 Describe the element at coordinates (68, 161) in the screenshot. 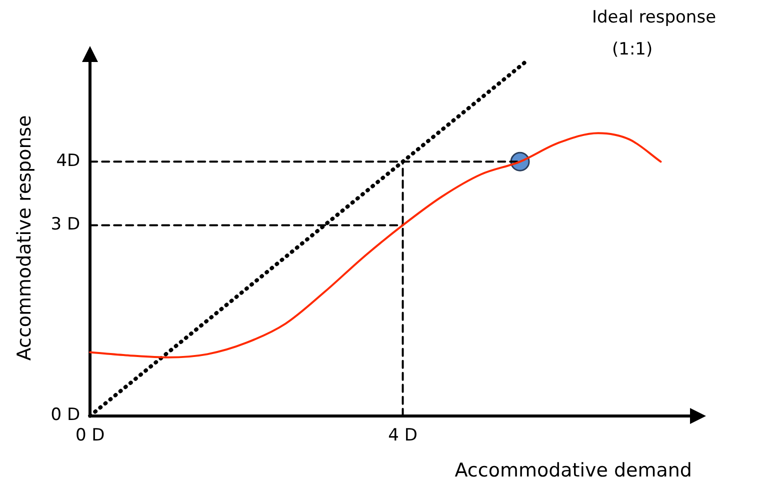

I see `y-tick-label: 4D` at that location.